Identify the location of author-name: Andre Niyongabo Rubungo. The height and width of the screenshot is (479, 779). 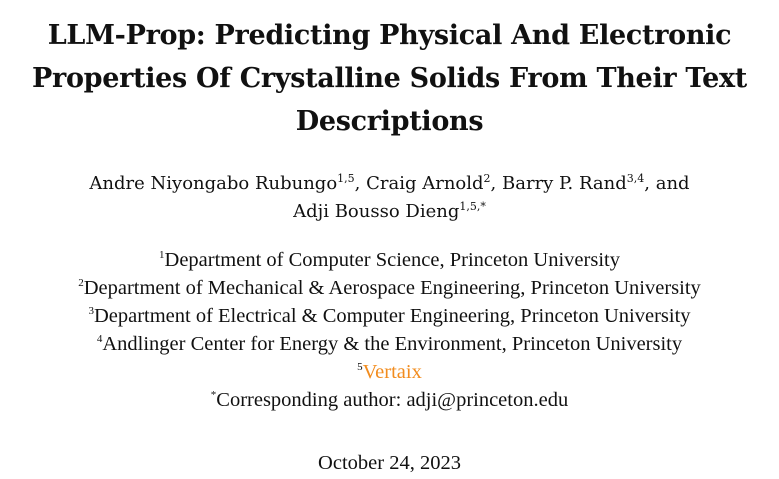
(213, 183).